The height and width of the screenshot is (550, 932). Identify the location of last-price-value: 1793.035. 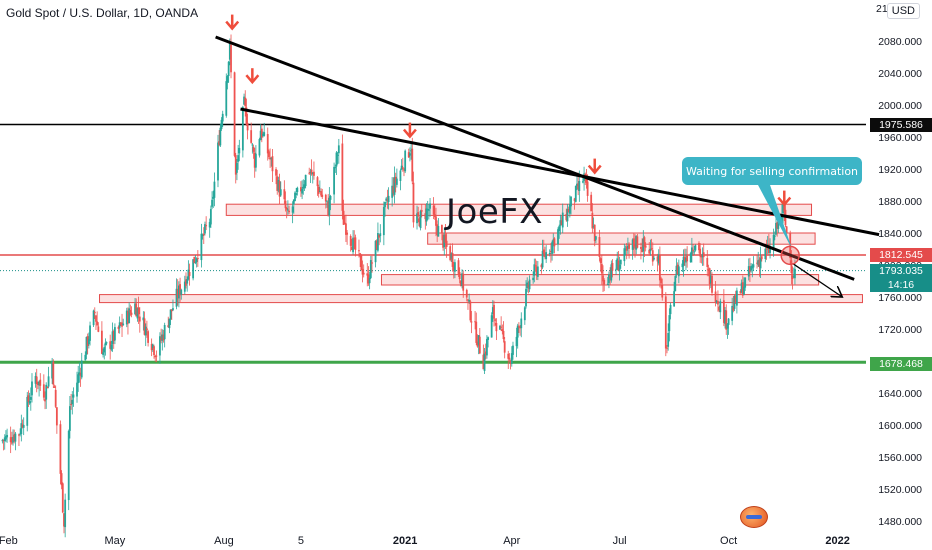
(901, 271).